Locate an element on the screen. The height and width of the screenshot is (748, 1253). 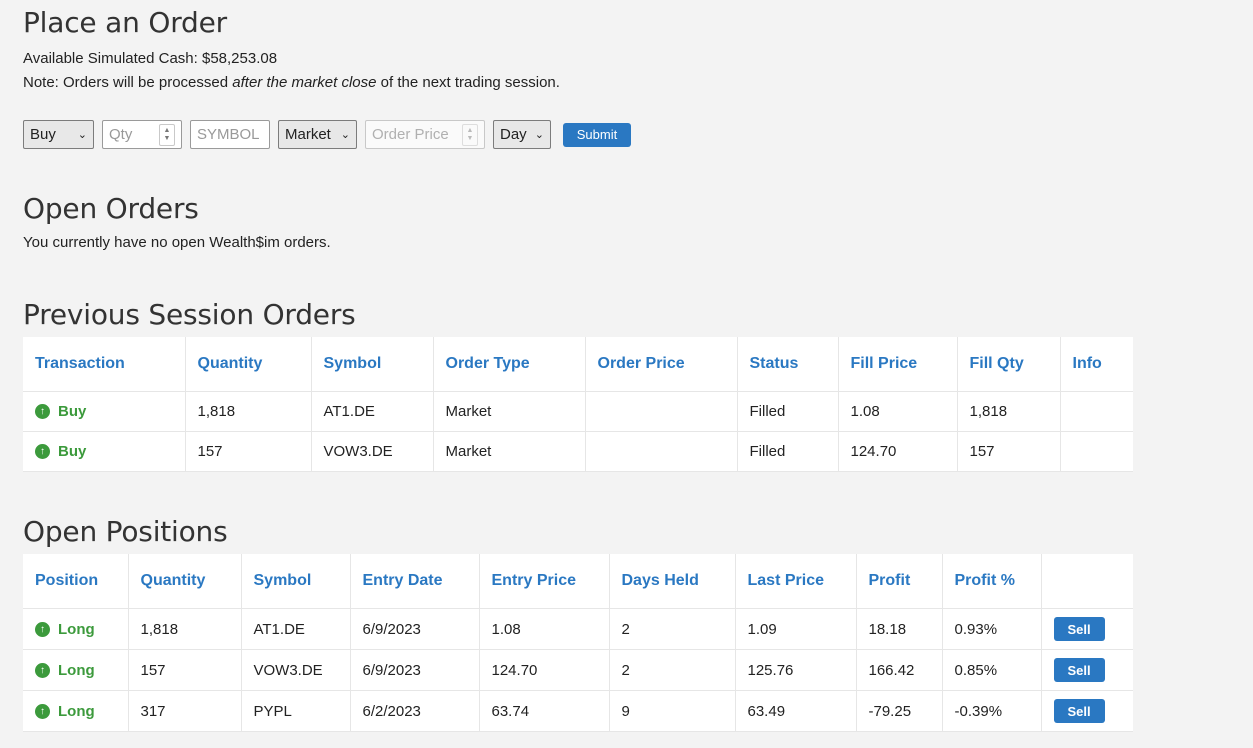
symbol-input: SYMBOL is located at coordinates (230, 134).